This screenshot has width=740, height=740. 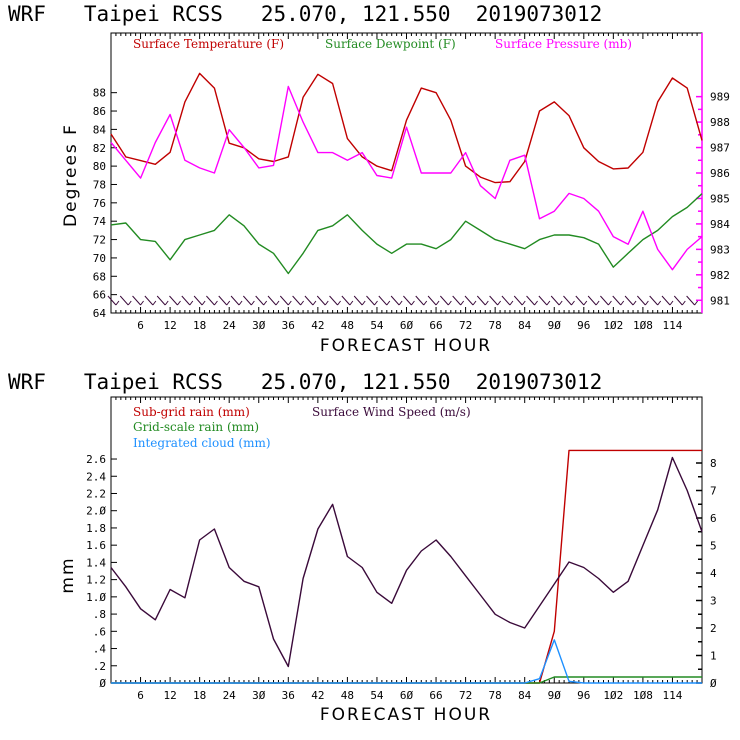 I want to click on y-tick-label: 1.8, so click(x=96, y=528).